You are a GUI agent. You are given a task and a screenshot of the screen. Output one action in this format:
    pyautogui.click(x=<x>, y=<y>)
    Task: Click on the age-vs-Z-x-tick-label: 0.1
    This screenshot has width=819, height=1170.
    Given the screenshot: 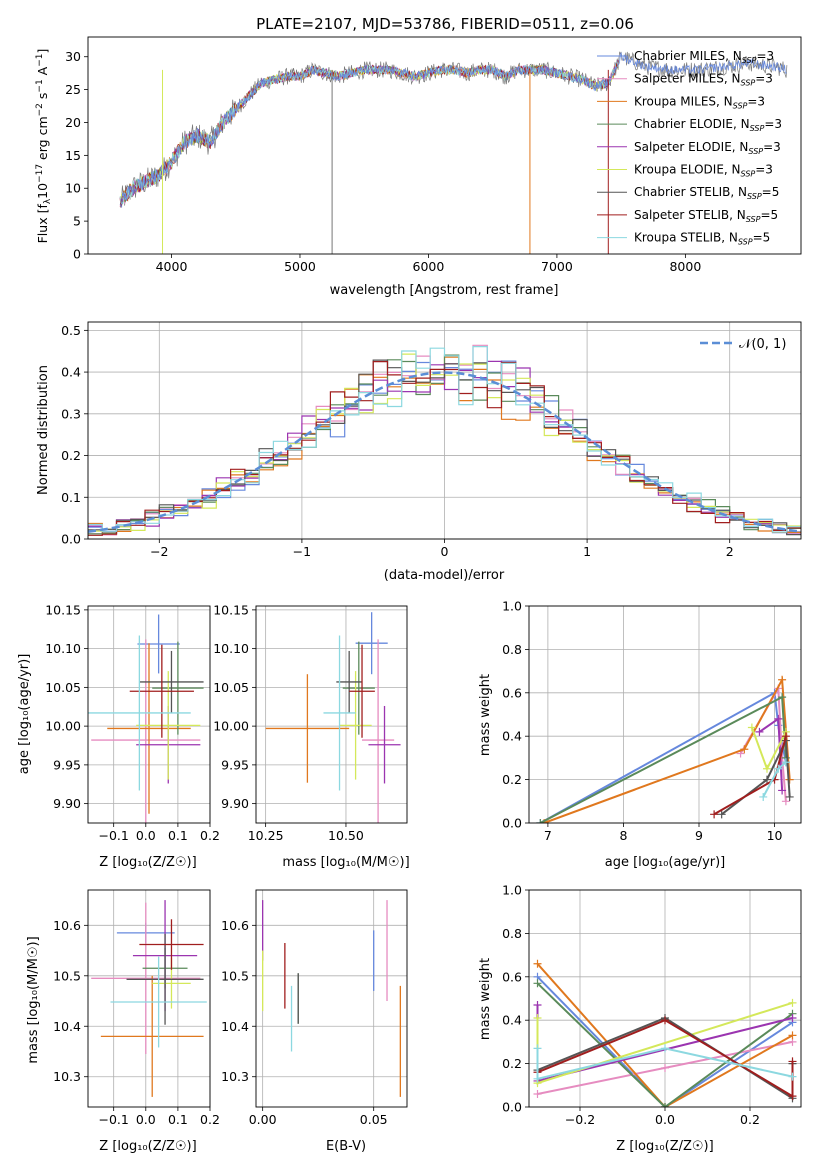 What is the action you would take?
    pyautogui.click(x=178, y=835)
    